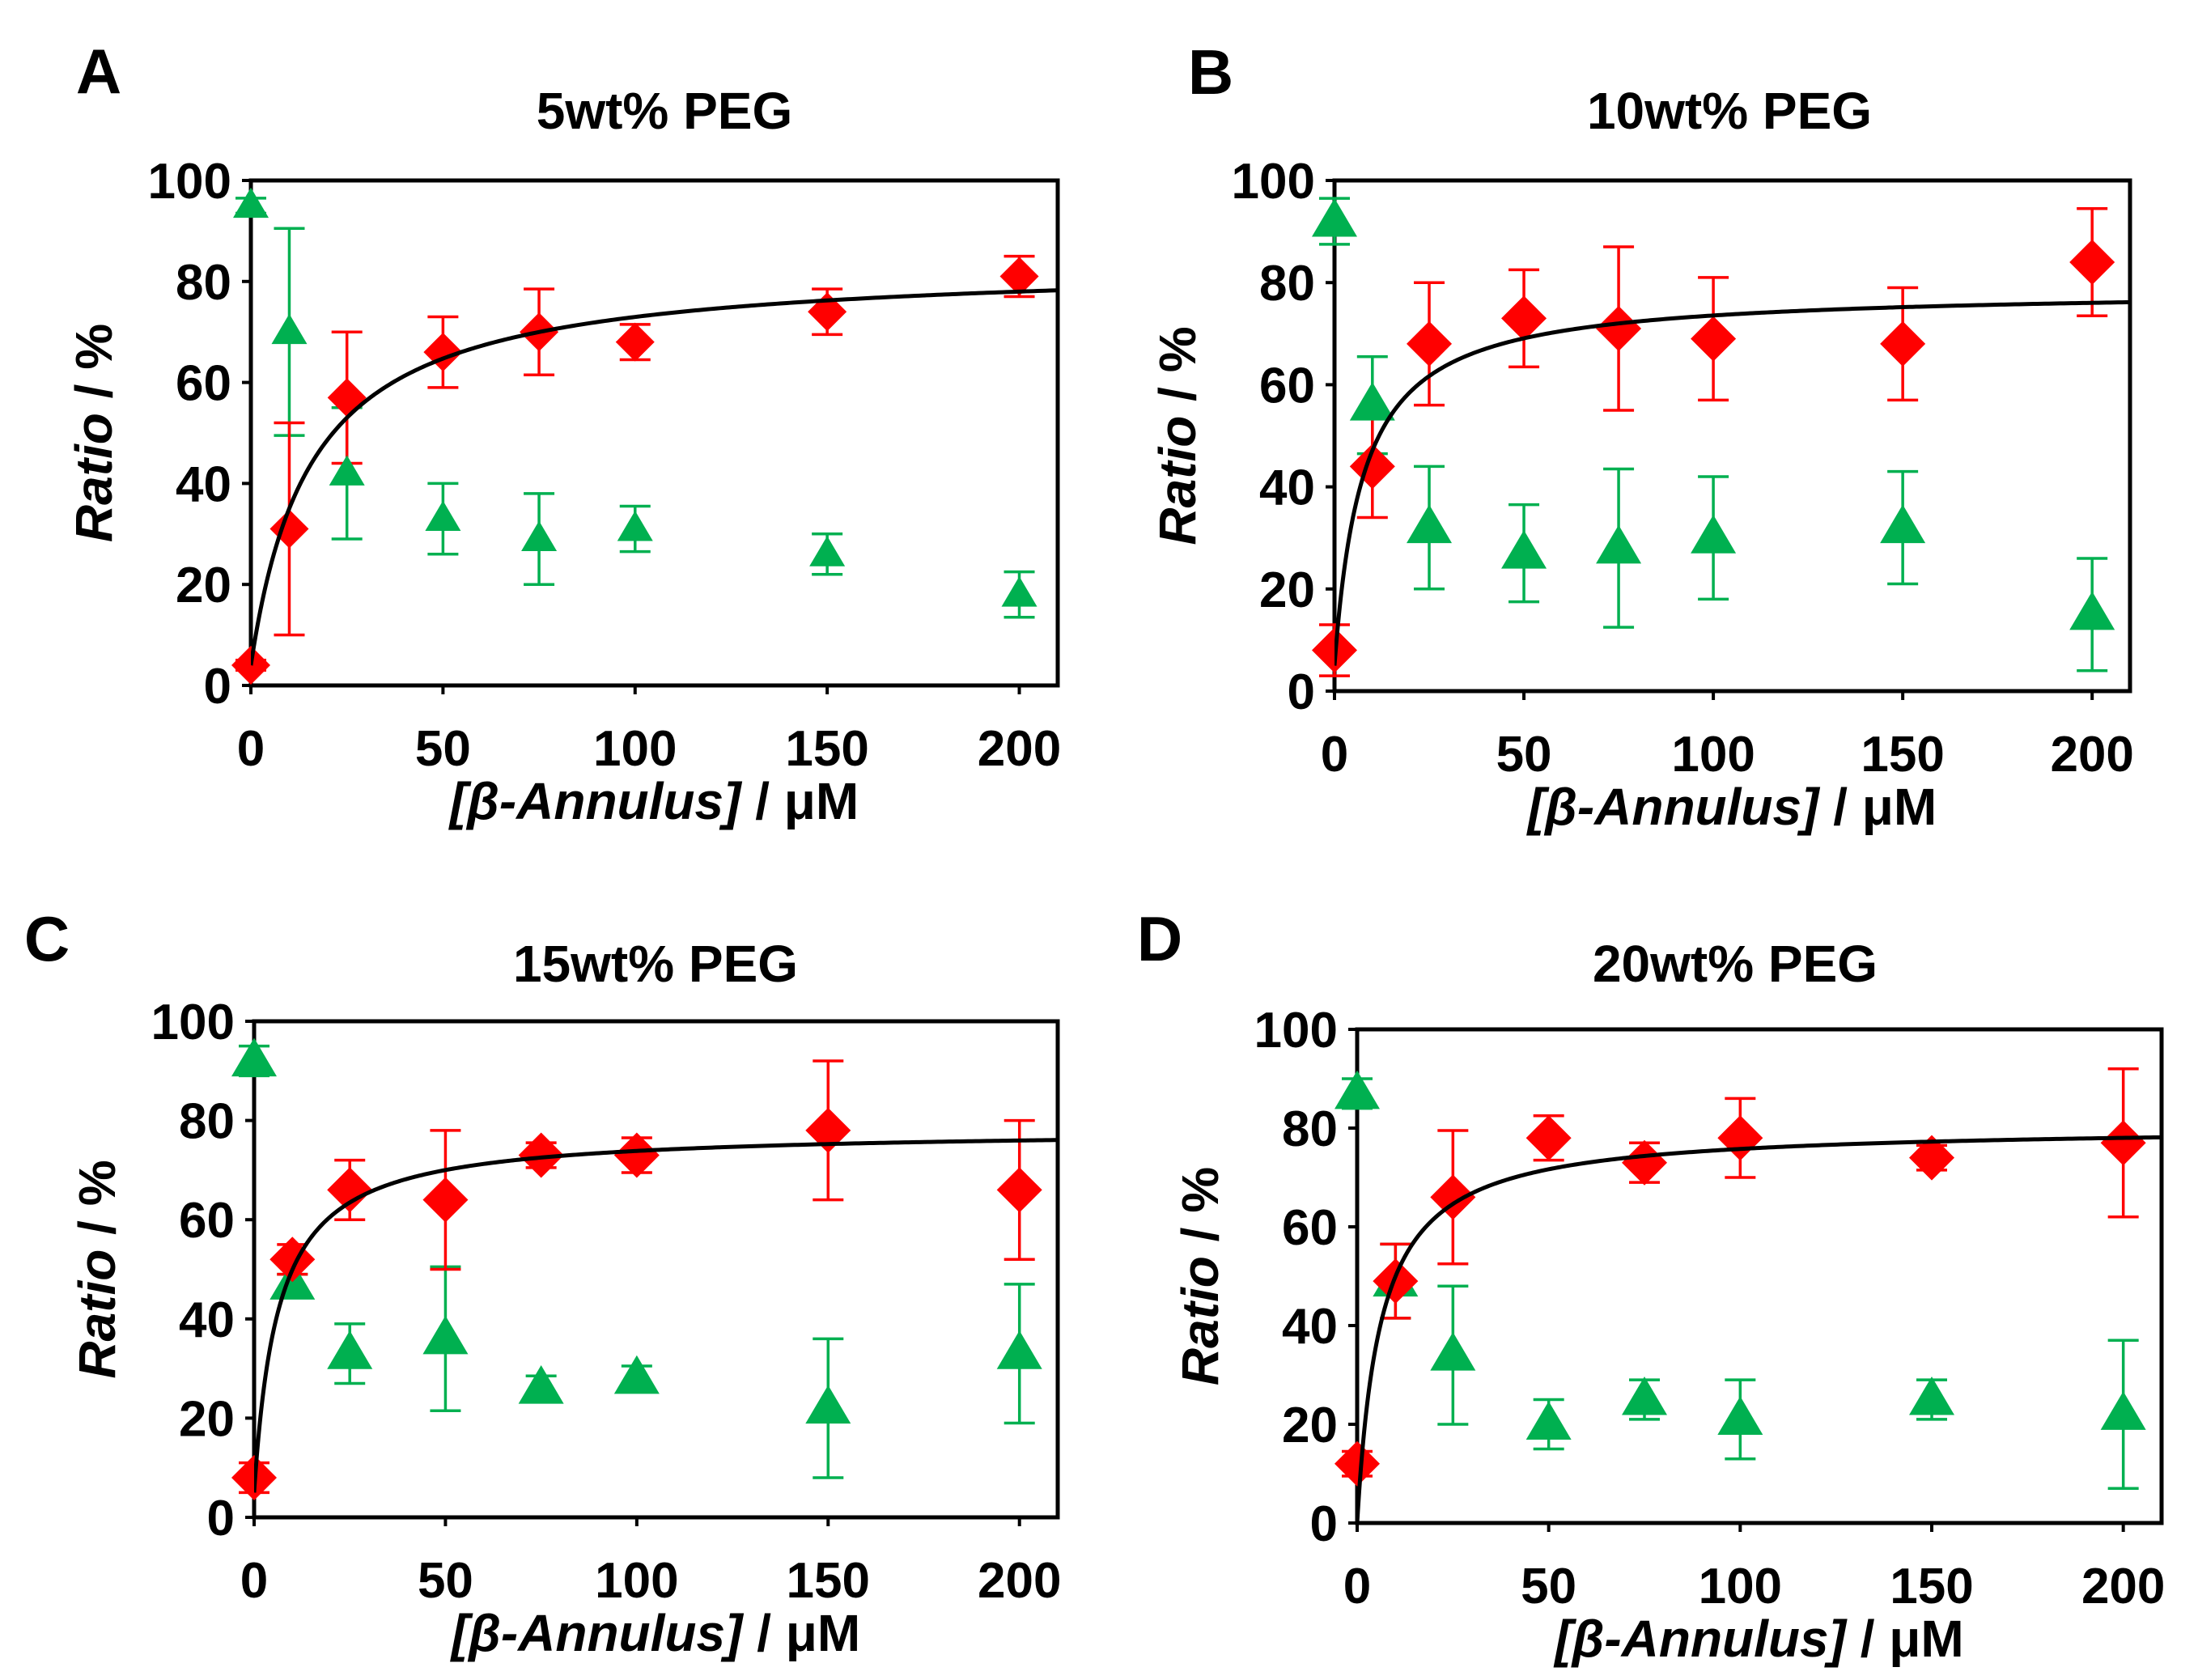  I want to click on panel-b-letter: B, so click(1210, 72).